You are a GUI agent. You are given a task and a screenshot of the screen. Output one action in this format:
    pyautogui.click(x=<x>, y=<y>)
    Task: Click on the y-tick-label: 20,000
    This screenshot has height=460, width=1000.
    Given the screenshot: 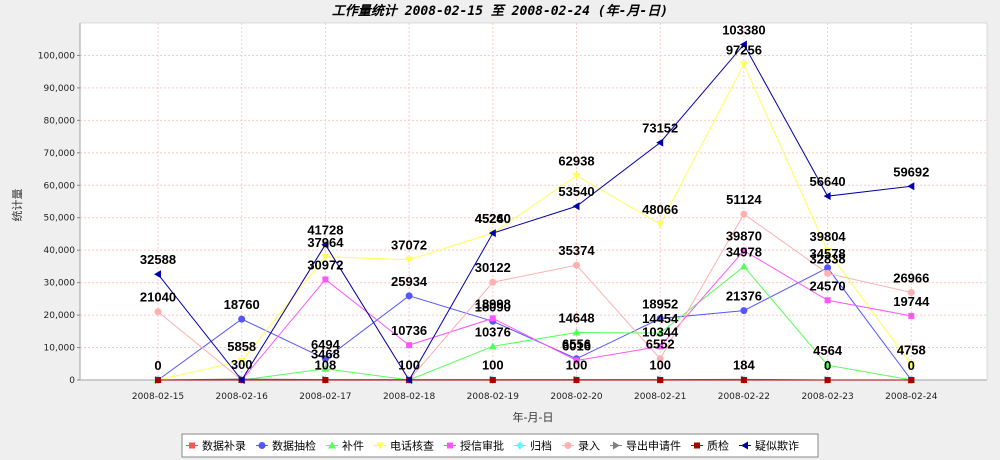 What is the action you would take?
    pyautogui.click(x=60, y=316)
    